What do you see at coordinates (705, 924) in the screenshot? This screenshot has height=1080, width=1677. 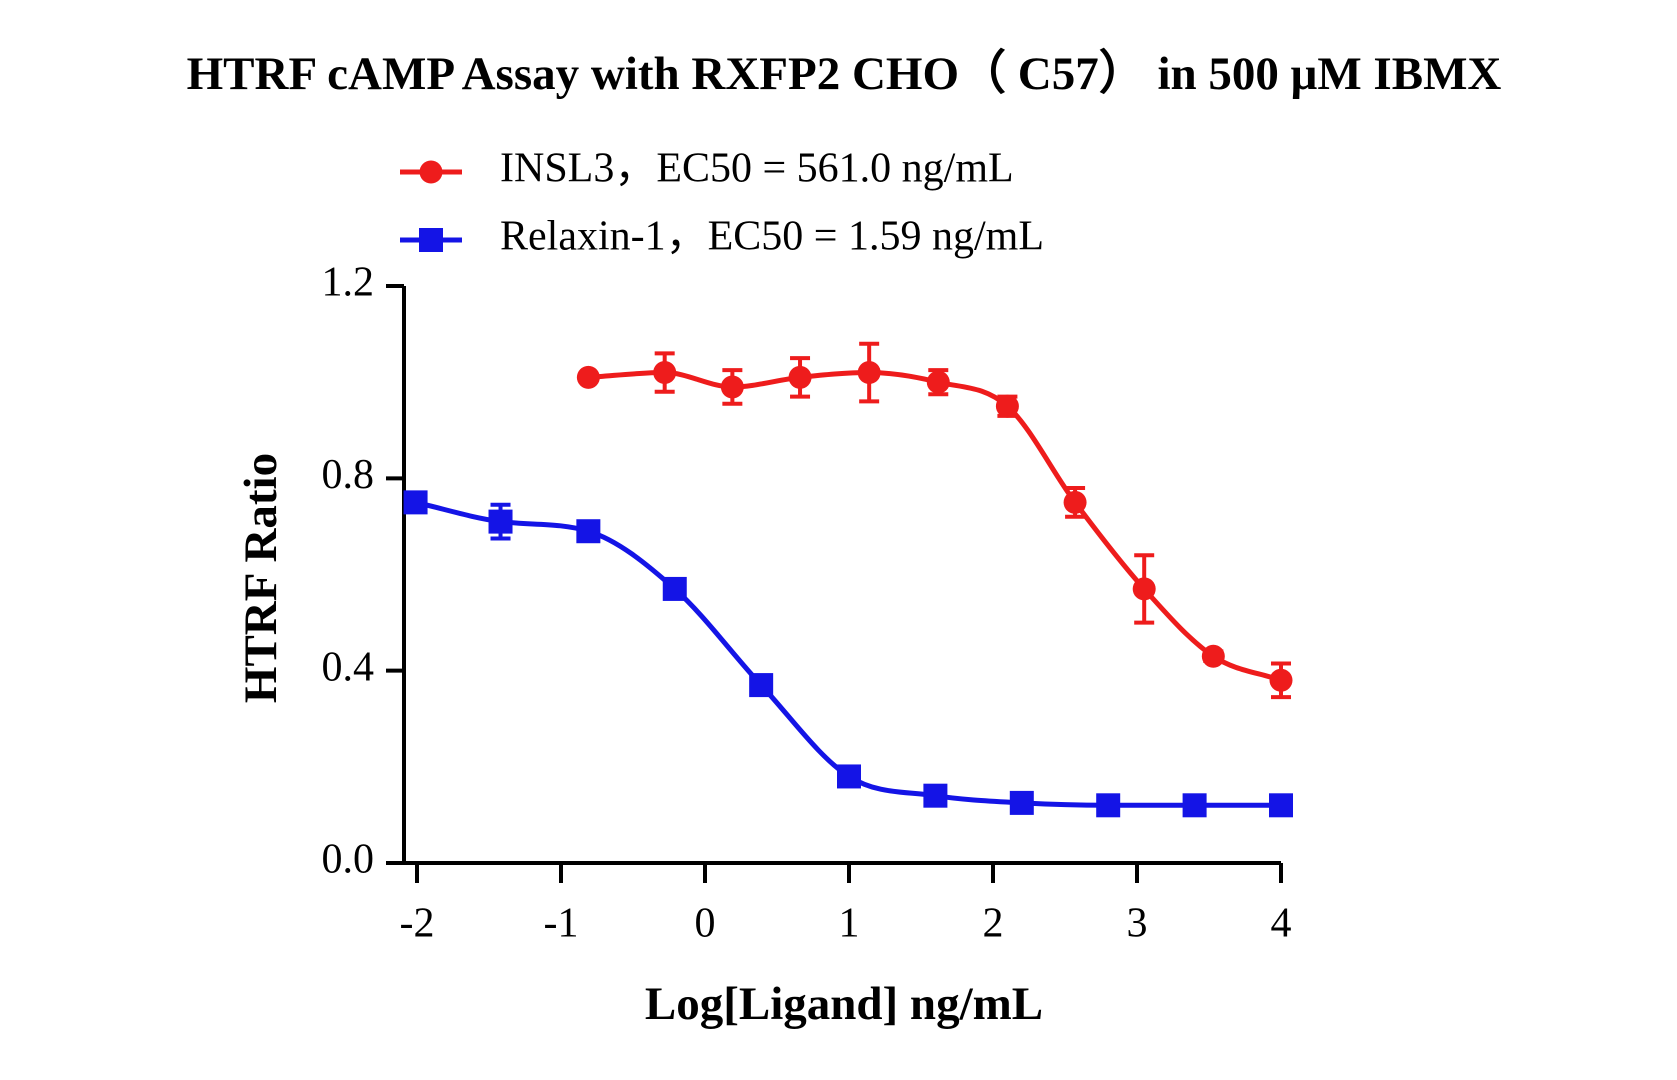 I see `x-tick-label: 0` at bounding box center [705, 924].